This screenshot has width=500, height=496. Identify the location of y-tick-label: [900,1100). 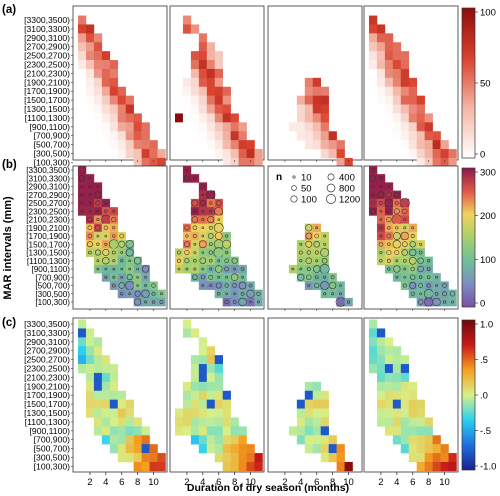
(50, 269).